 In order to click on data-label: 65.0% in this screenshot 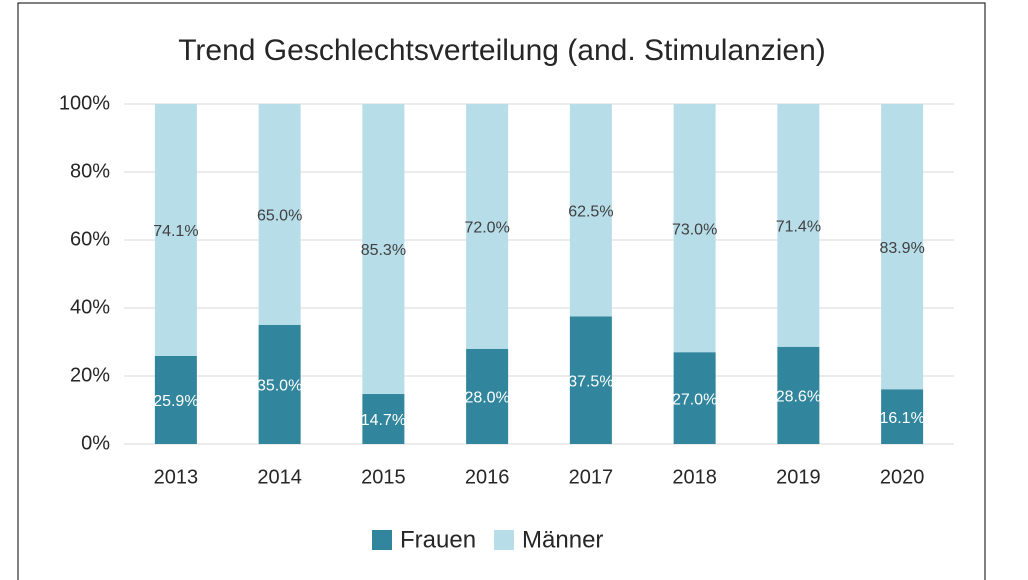, I will do `click(279, 216)`.